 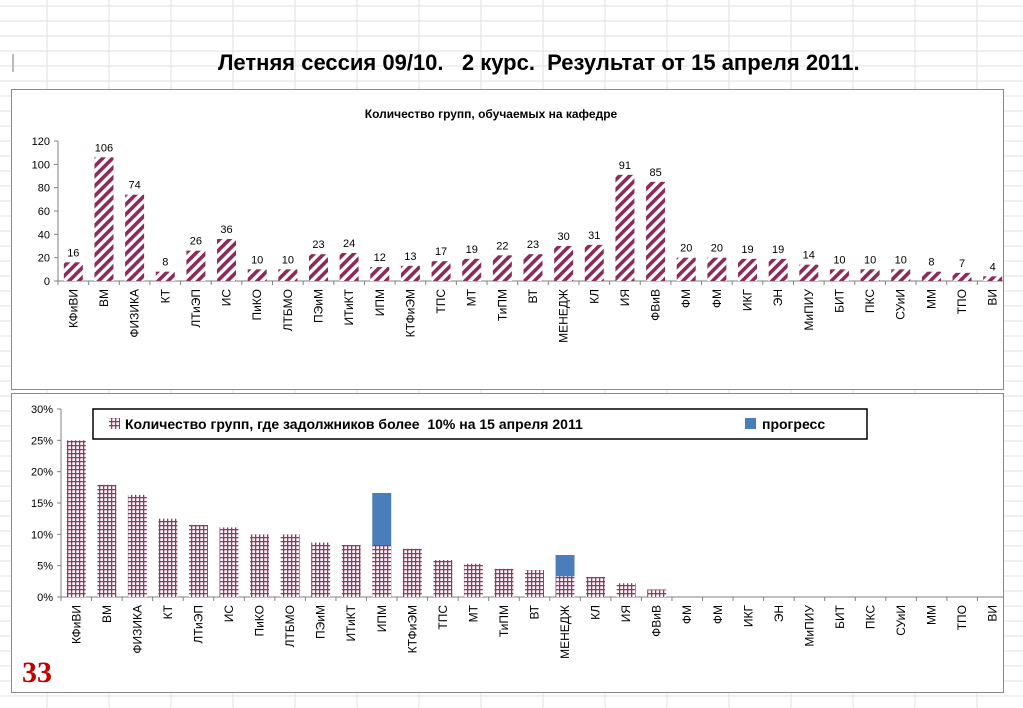 I want to click on bar-data-label: 7, so click(x=962, y=264).